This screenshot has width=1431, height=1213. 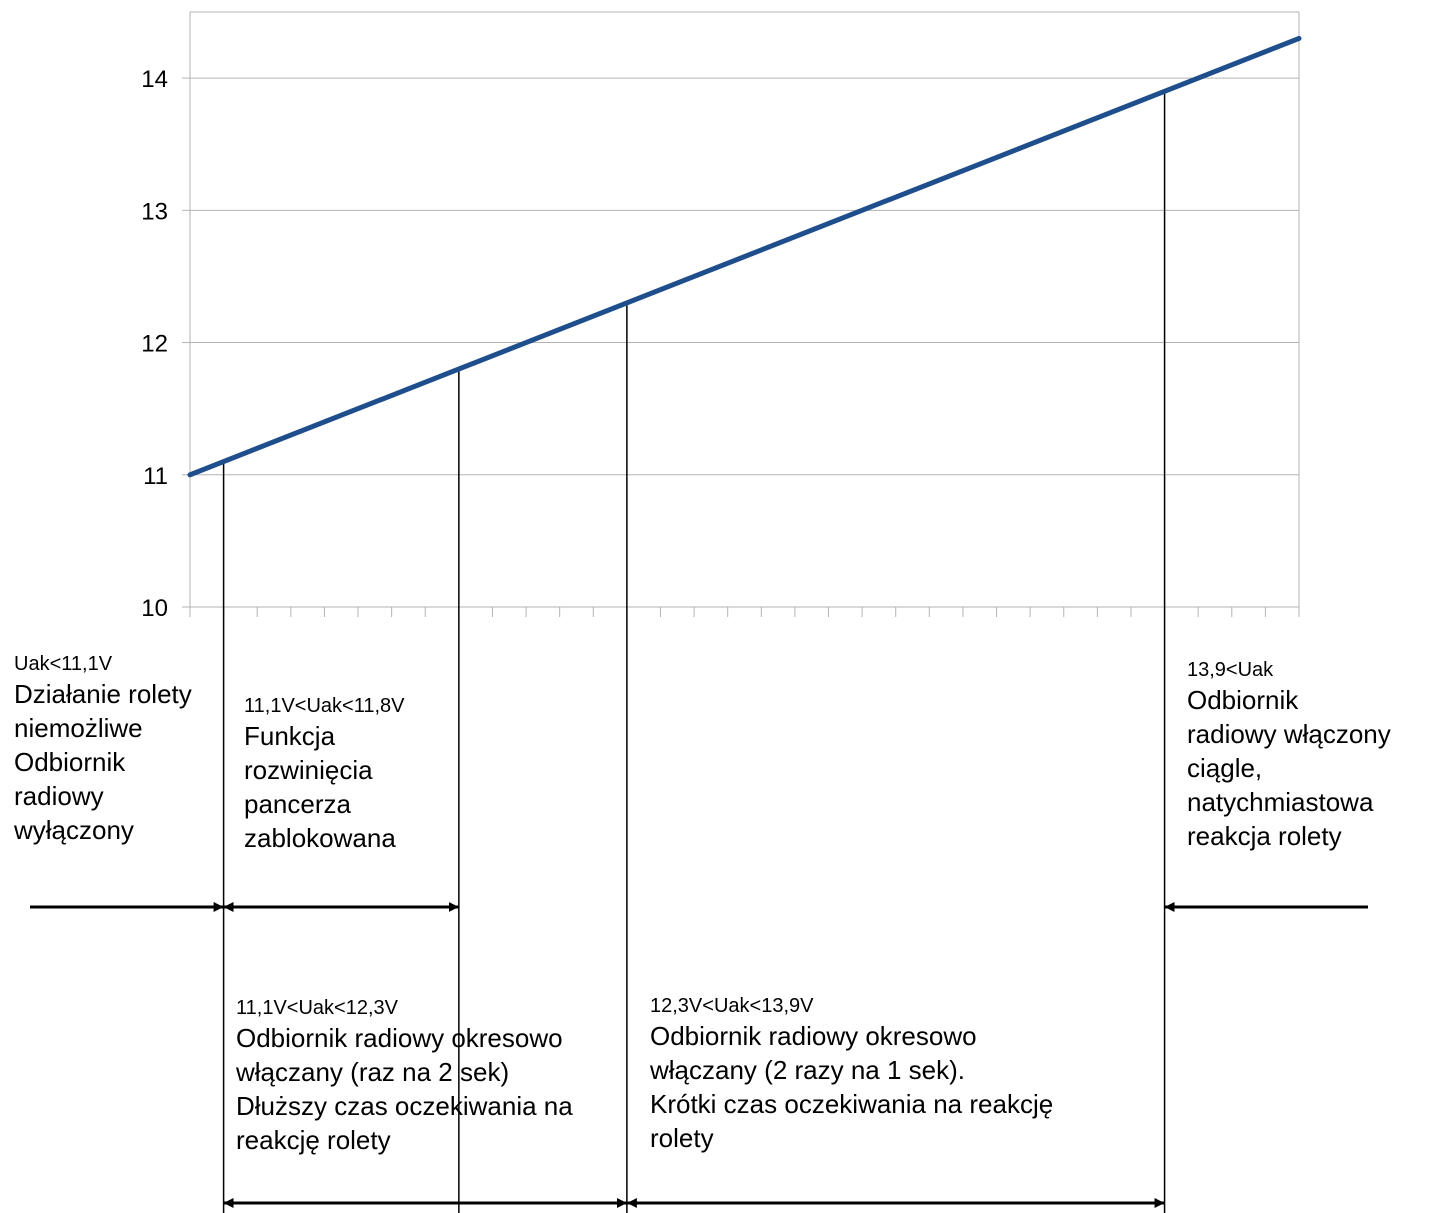 What do you see at coordinates (324, 706) in the screenshot?
I see `zone2-header: 11,1V<Uak<11,8V` at bounding box center [324, 706].